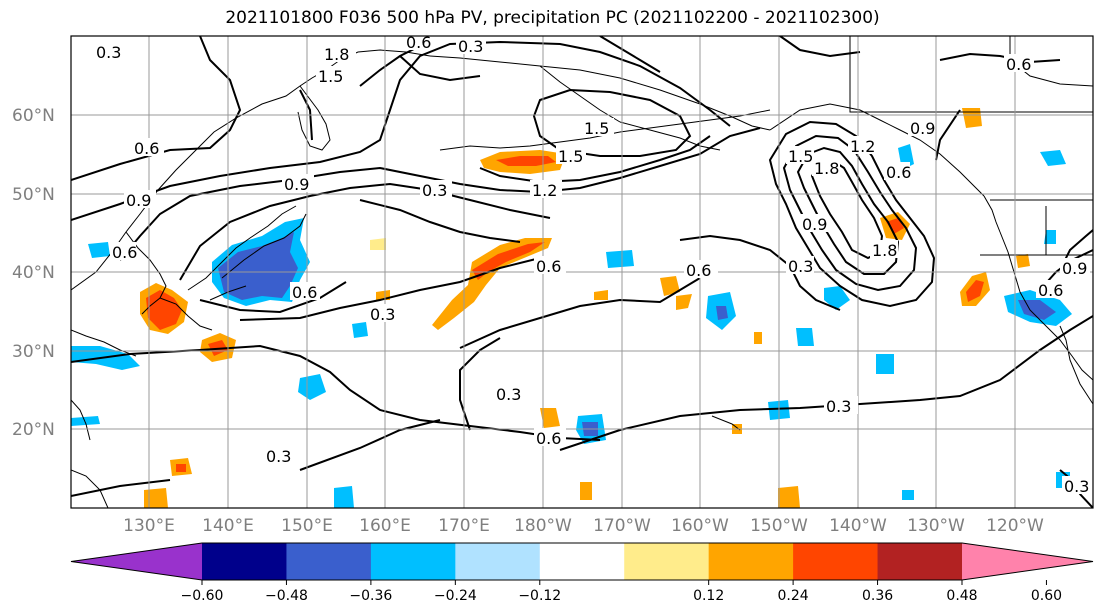 The height and width of the screenshot is (601, 1105). Describe the element at coordinates (33, 195) in the screenshot. I see `lat-label: 50°N` at that location.